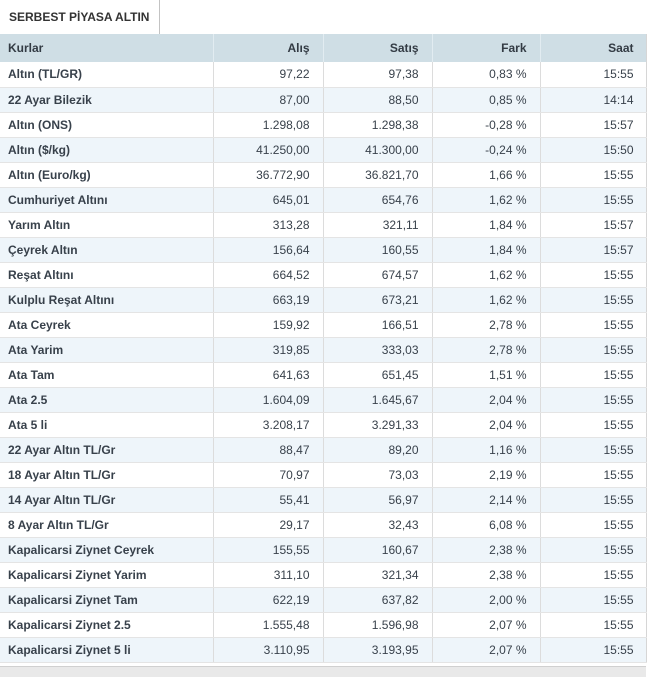 The height and width of the screenshot is (677, 651). Describe the element at coordinates (486, 48) in the screenshot. I see `column-header-fark: Fark` at that location.